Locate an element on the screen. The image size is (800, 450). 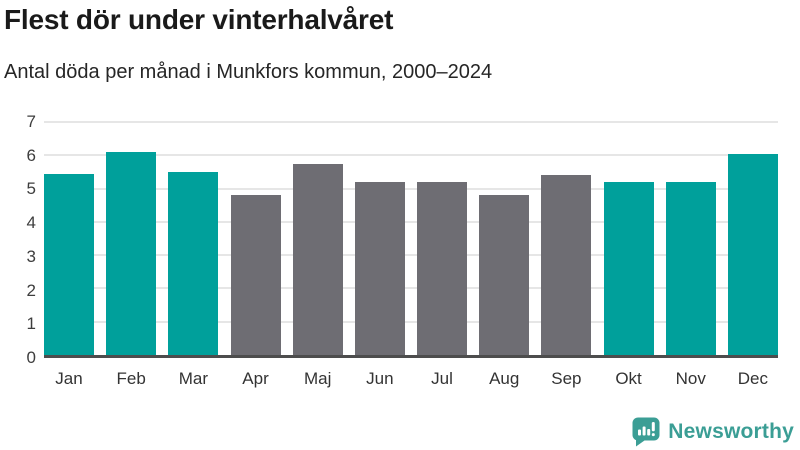
bar-jan is located at coordinates (69, 264).